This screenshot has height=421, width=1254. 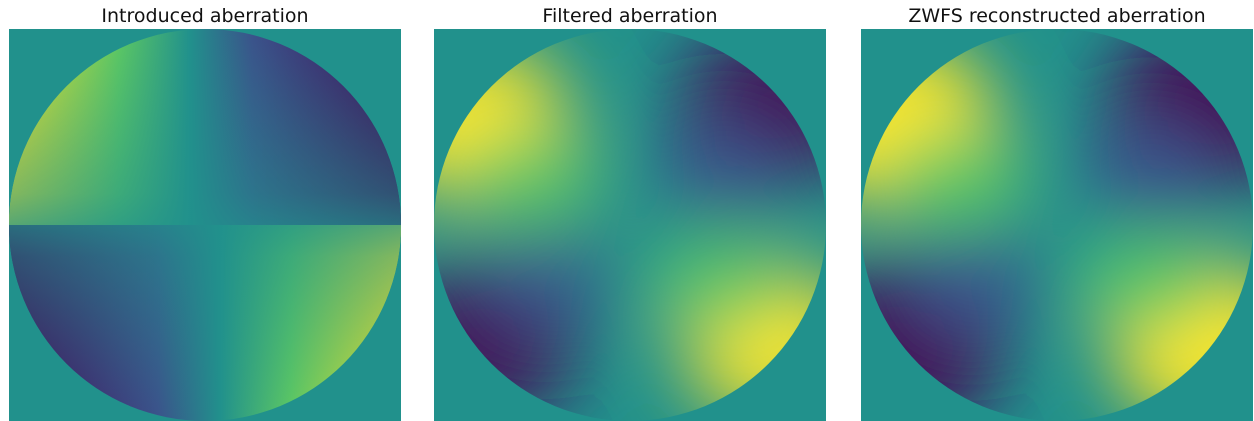 I want to click on panel-title-filtered: Filtered aberration, so click(x=630, y=16).